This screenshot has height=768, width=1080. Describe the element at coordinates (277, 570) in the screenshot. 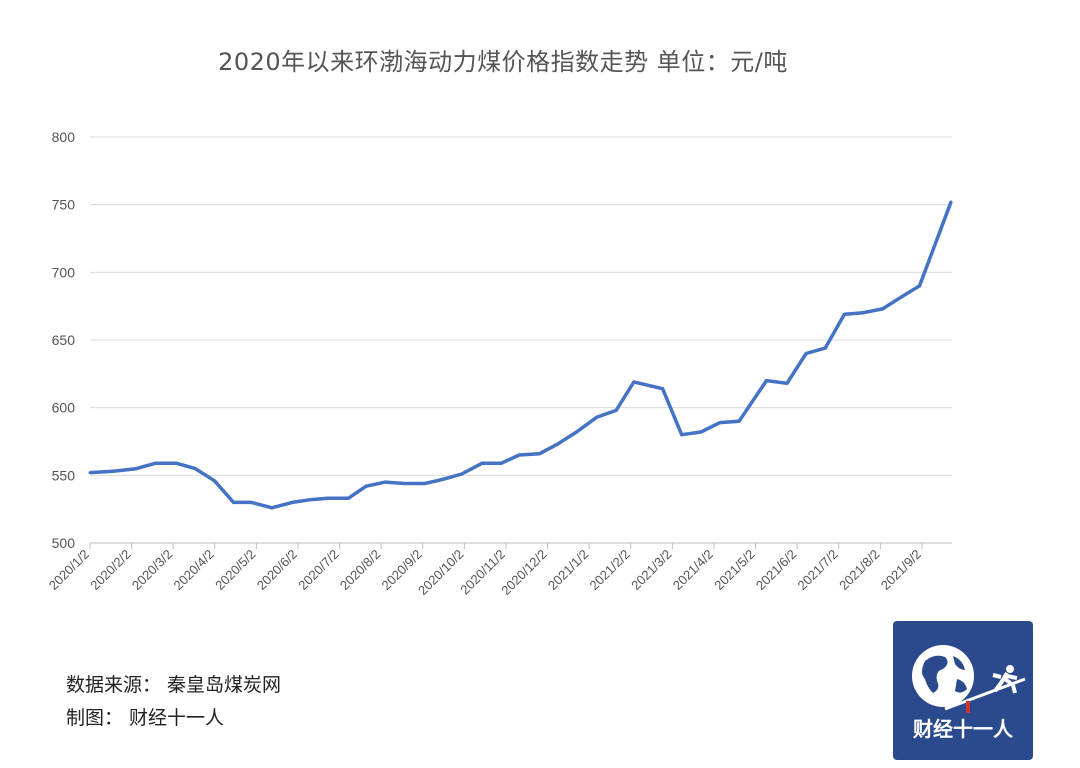

I see `x-tick-label: 2020/6/2` at that location.